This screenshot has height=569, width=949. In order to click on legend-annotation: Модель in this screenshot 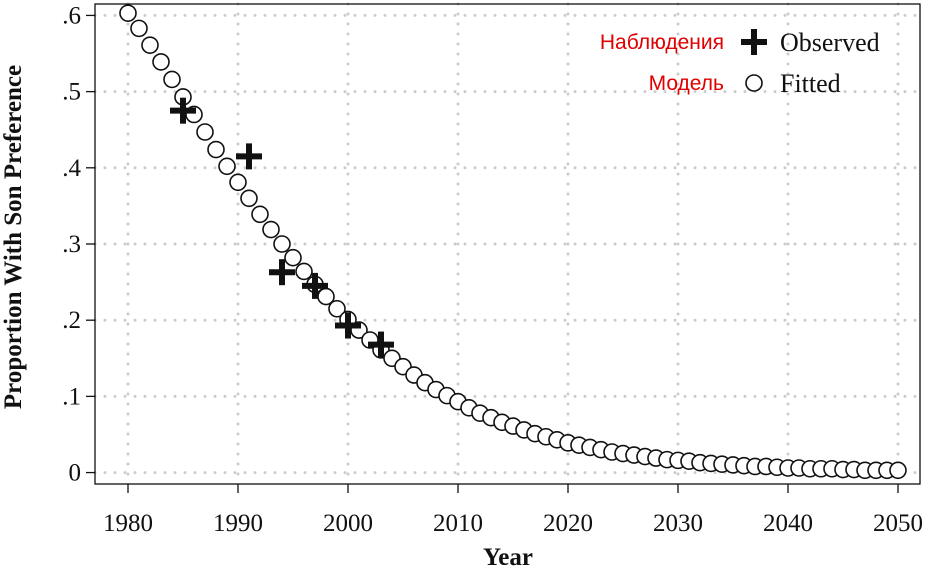, I will do `click(686, 83)`.